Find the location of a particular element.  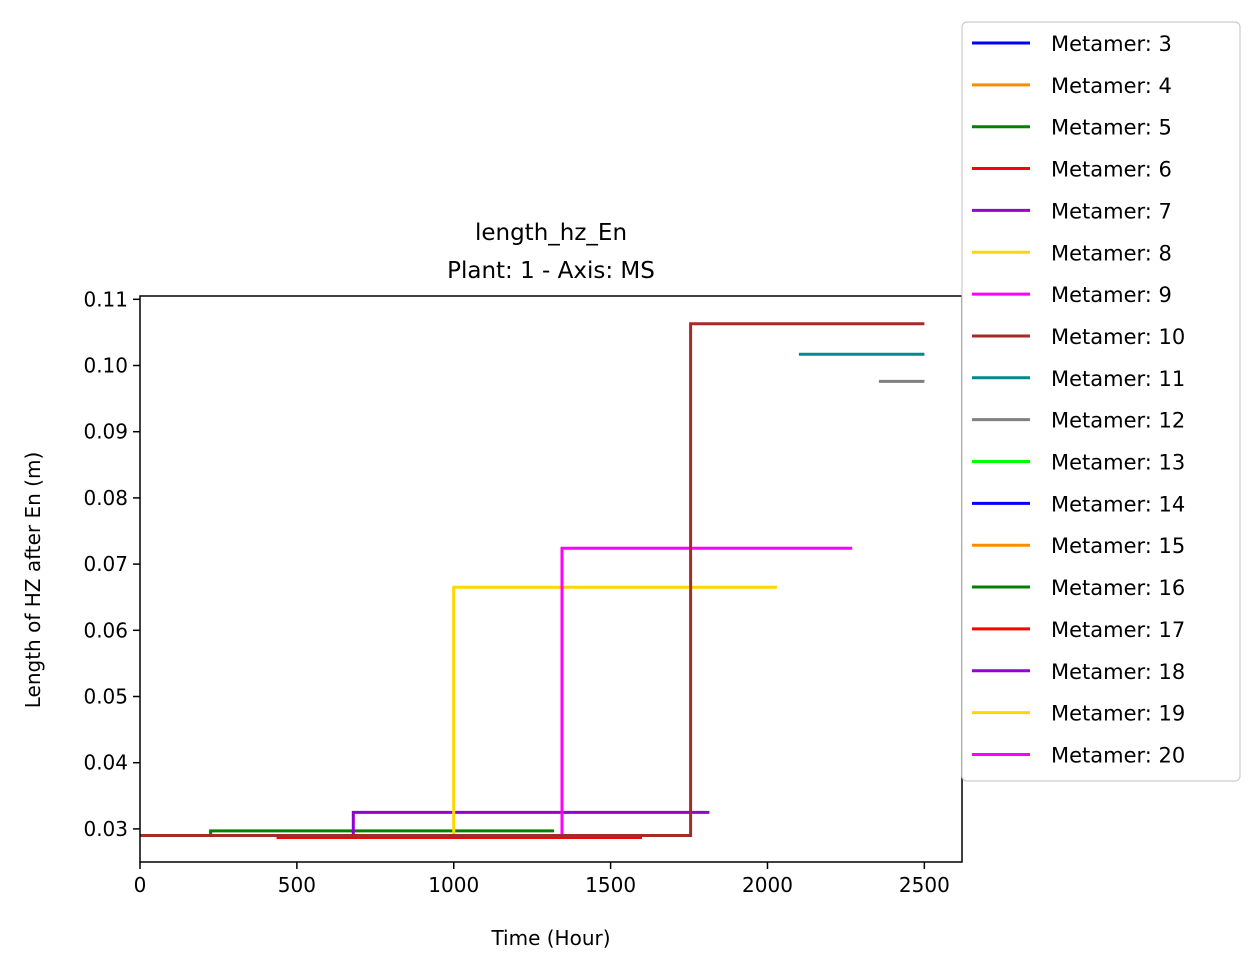

y-tick-label: 0.07 is located at coordinates (105, 564).